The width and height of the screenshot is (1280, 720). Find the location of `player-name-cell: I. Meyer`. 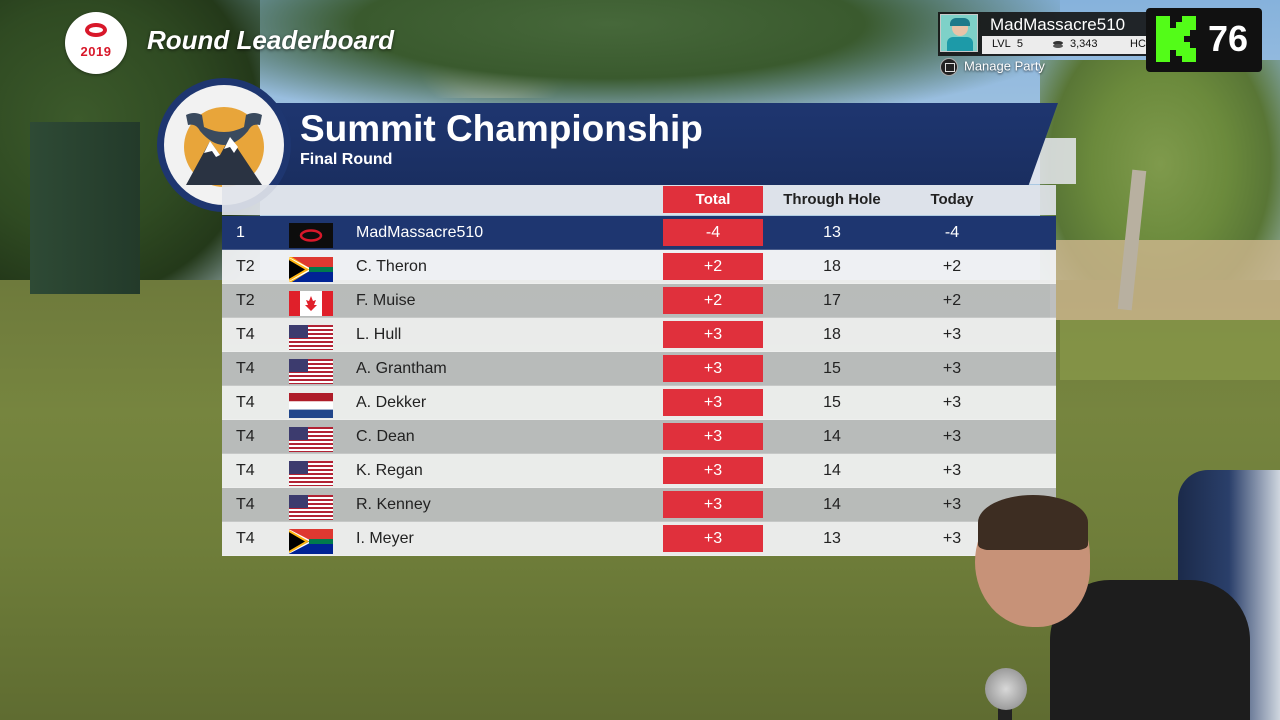

player-name-cell: I. Meyer is located at coordinates (385, 538).